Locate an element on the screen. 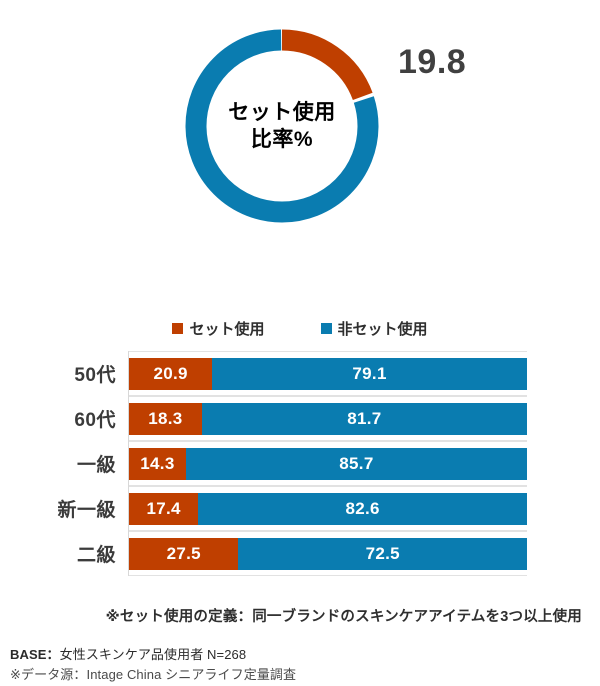 The width and height of the screenshot is (600, 686). donut-arc-set-use is located at coordinates (282, 126).